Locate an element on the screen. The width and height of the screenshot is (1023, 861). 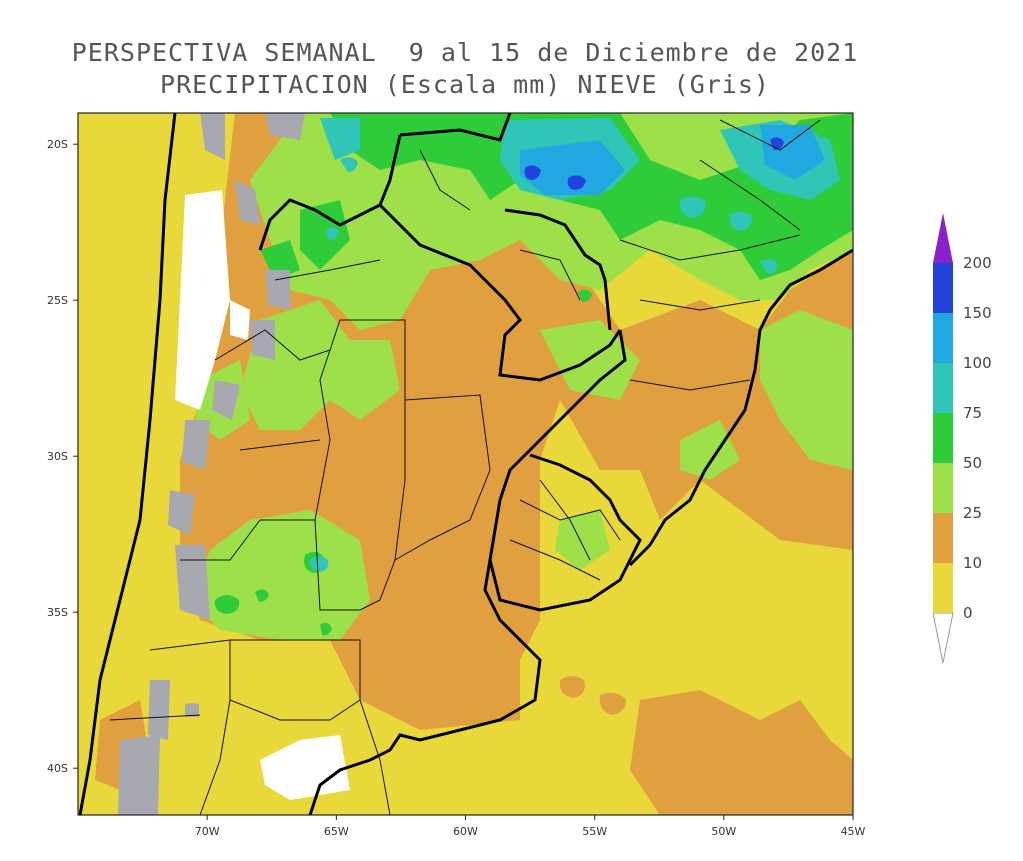
legend-label: 25 is located at coordinates (972, 513).